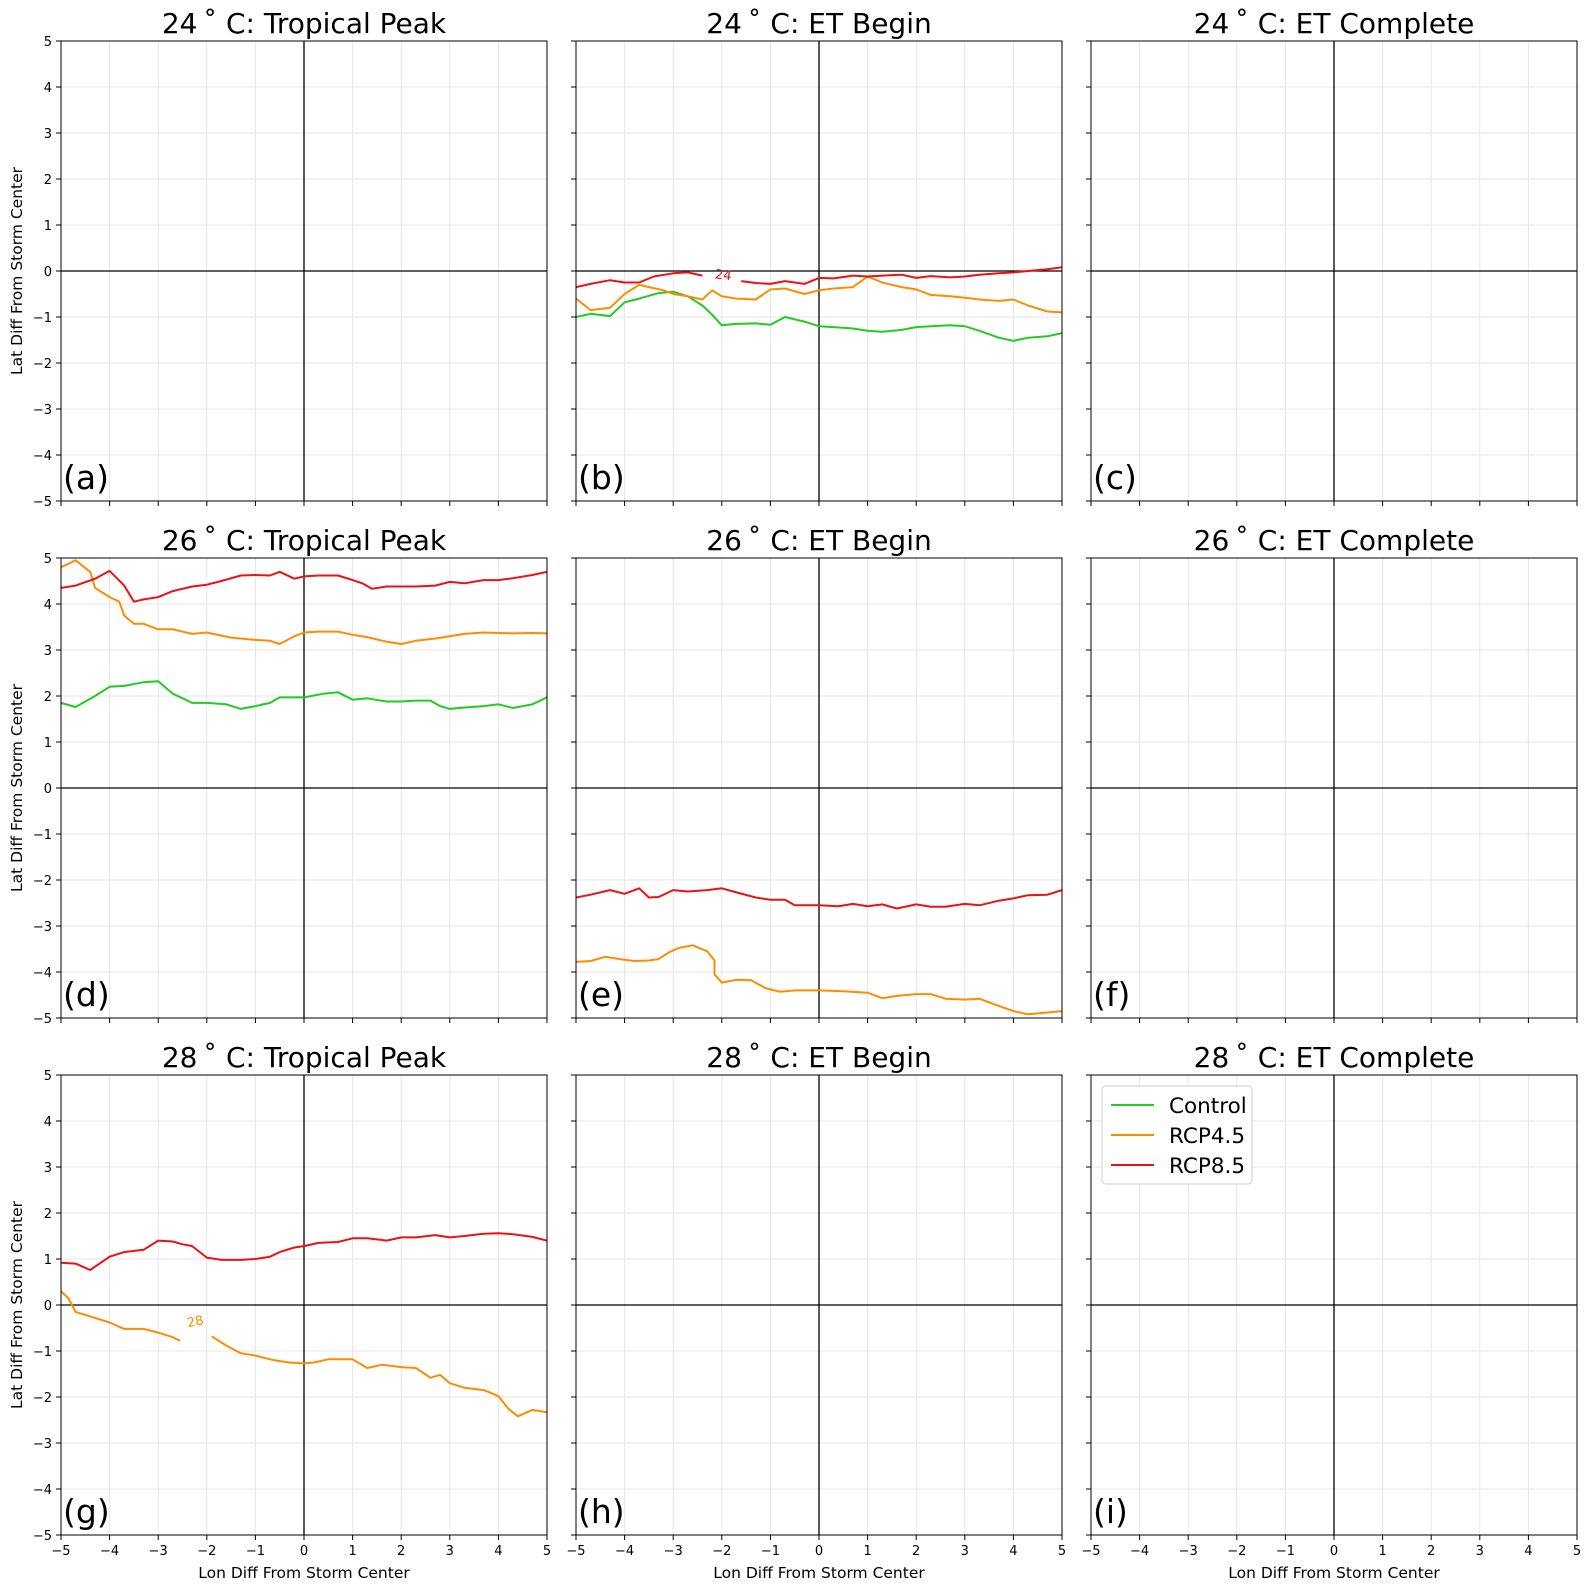 The height and width of the screenshot is (1589, 1589). Describe the element at coordinates (818, 540) in the screenshot. I see `panel-title: 26 ˚ C: ET Begin` at that location.